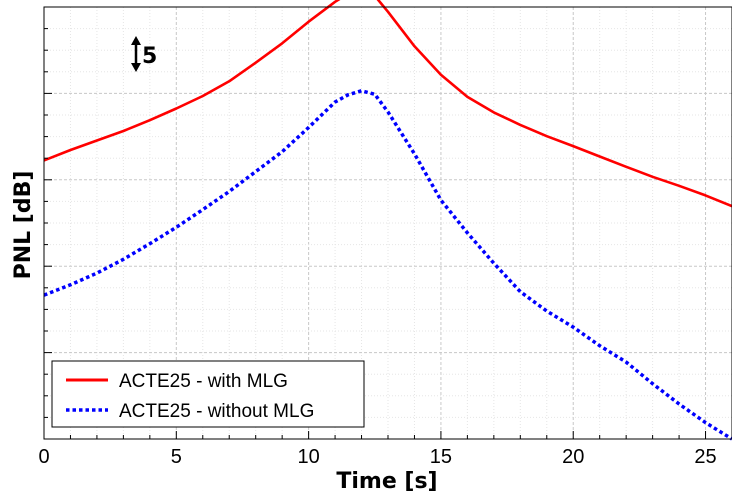 This screenshot has width=732, height=497. I want to click on legend-box, so click(208, 394).